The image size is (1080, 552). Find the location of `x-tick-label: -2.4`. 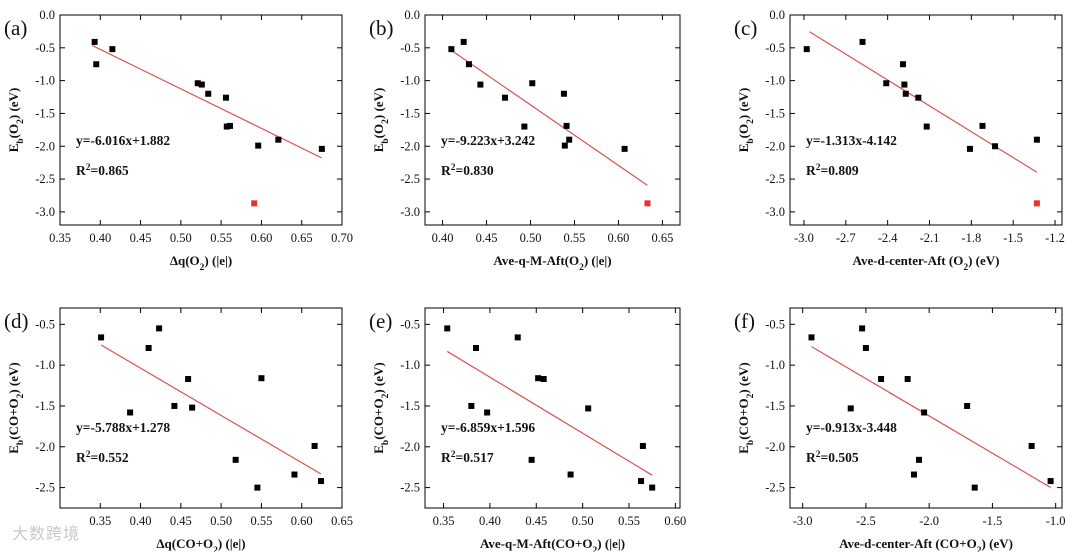

x-tick-label: -2.4 is located at coordinates (888, 238).